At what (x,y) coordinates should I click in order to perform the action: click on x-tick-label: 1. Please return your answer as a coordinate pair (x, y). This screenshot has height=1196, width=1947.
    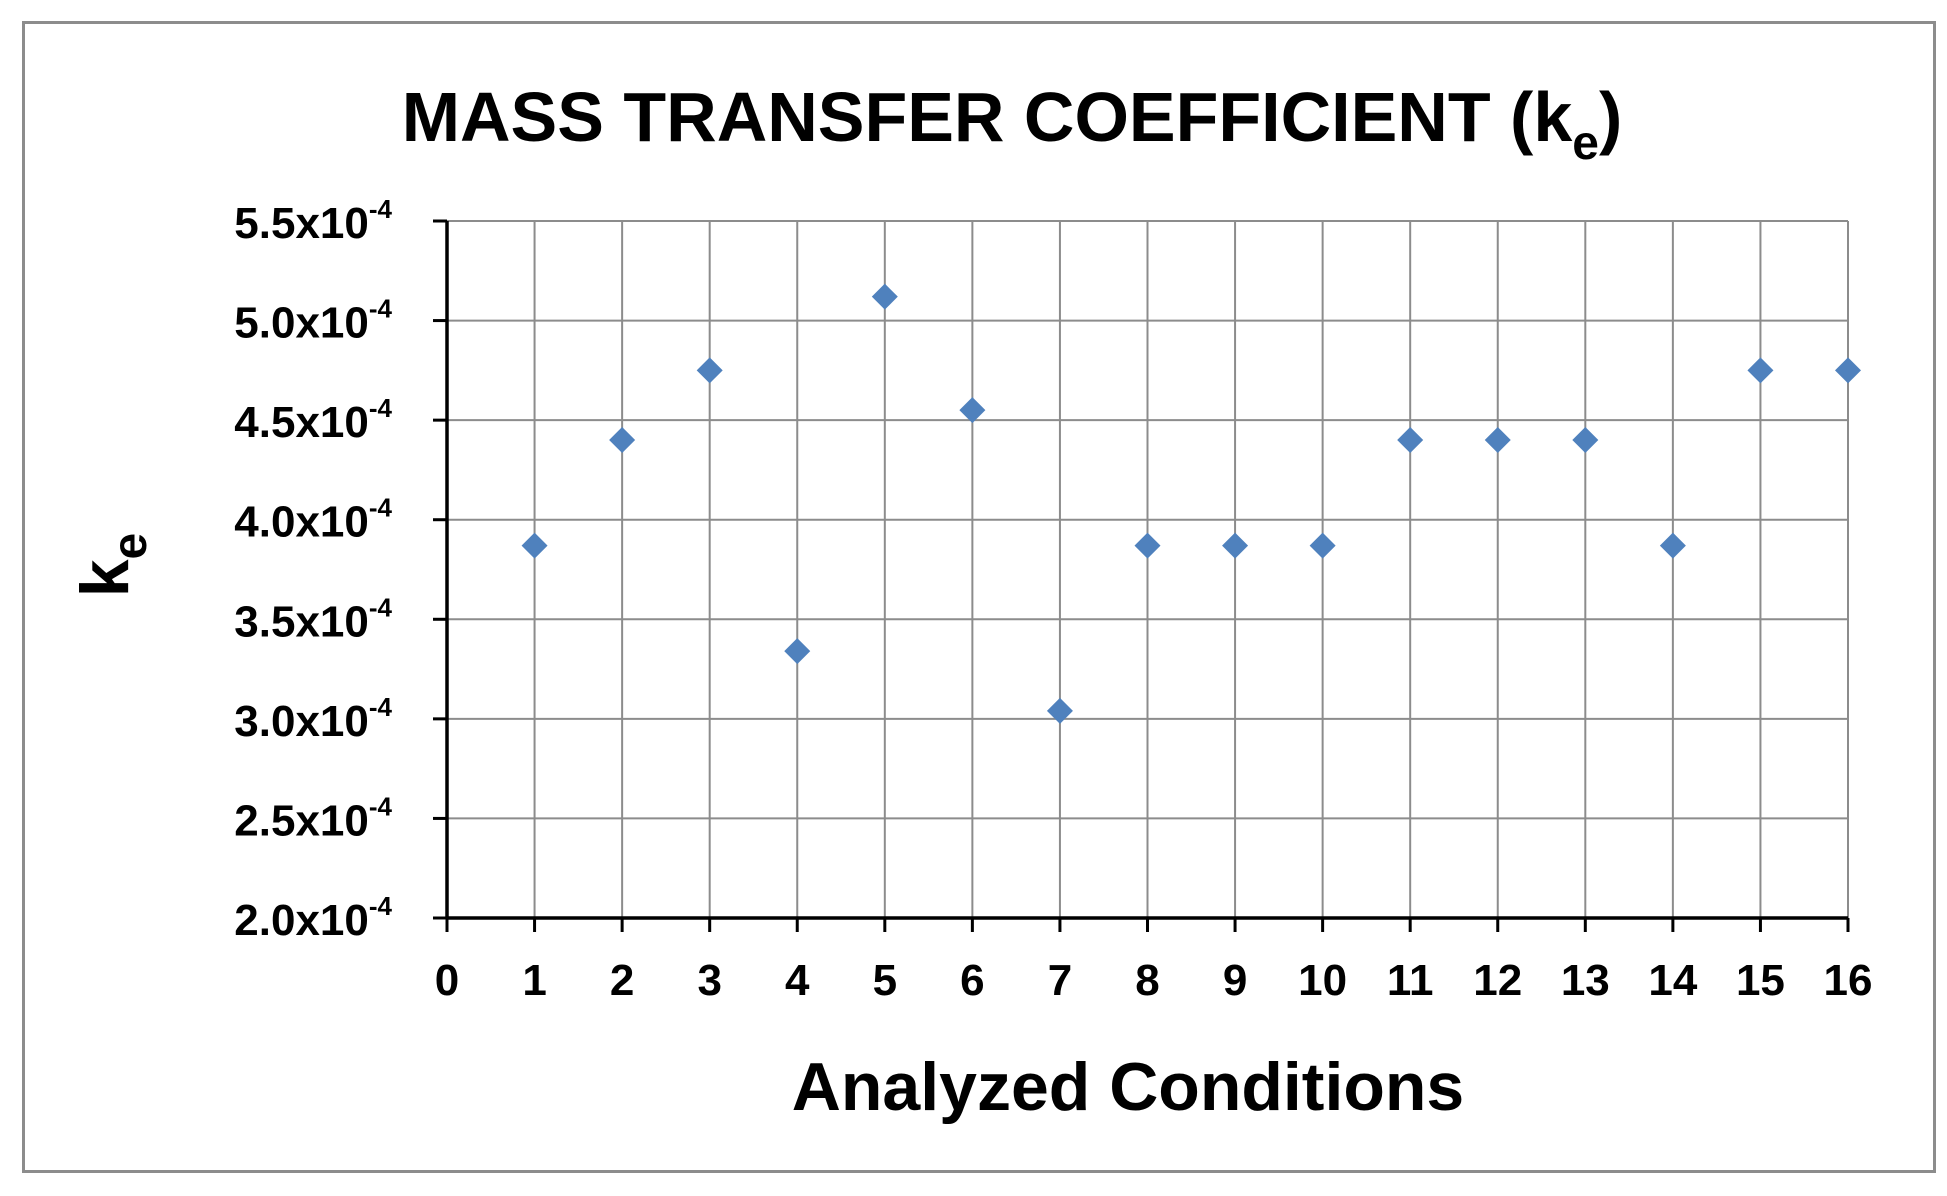
    Looking at the image, I should click on (534, 980).